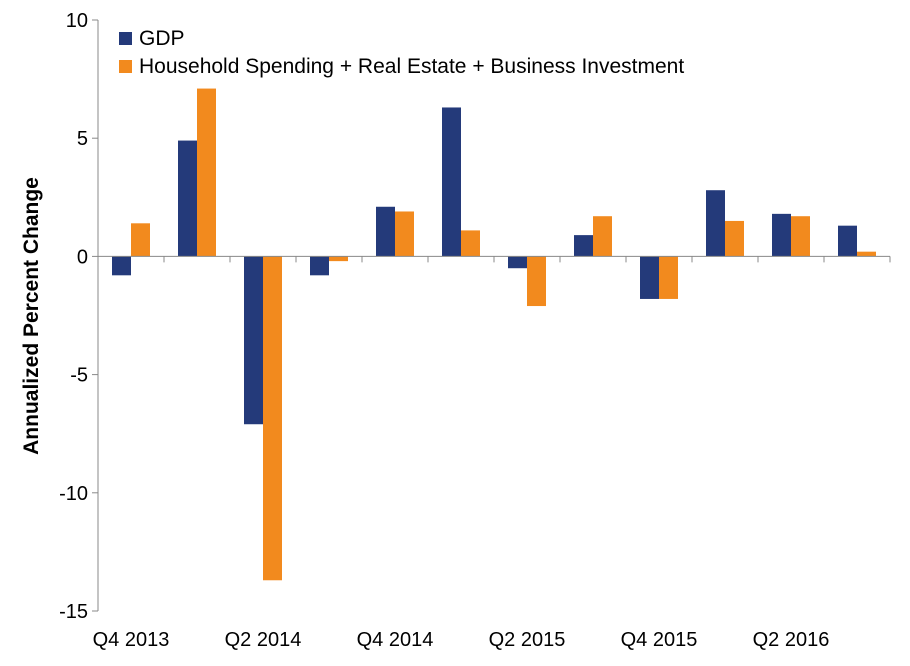 Image resolution: width=910 pixels, height=666 pixels. I want to click on y-tick-label: 10, so click(77, 21).